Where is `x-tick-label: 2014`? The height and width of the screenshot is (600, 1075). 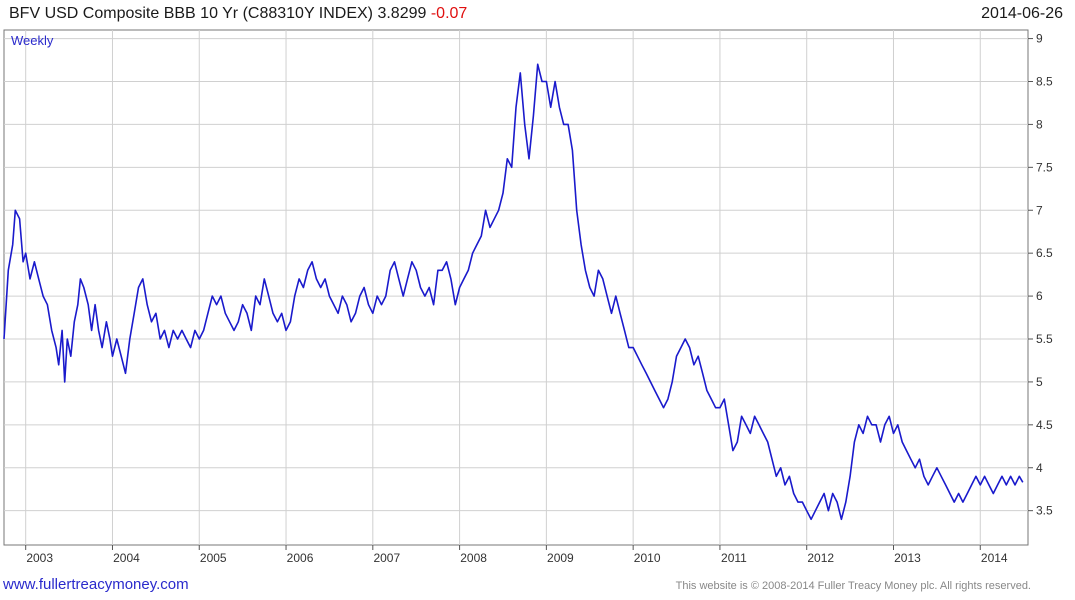 x-tick-label: 2014 is located at coordinates (994, 558).